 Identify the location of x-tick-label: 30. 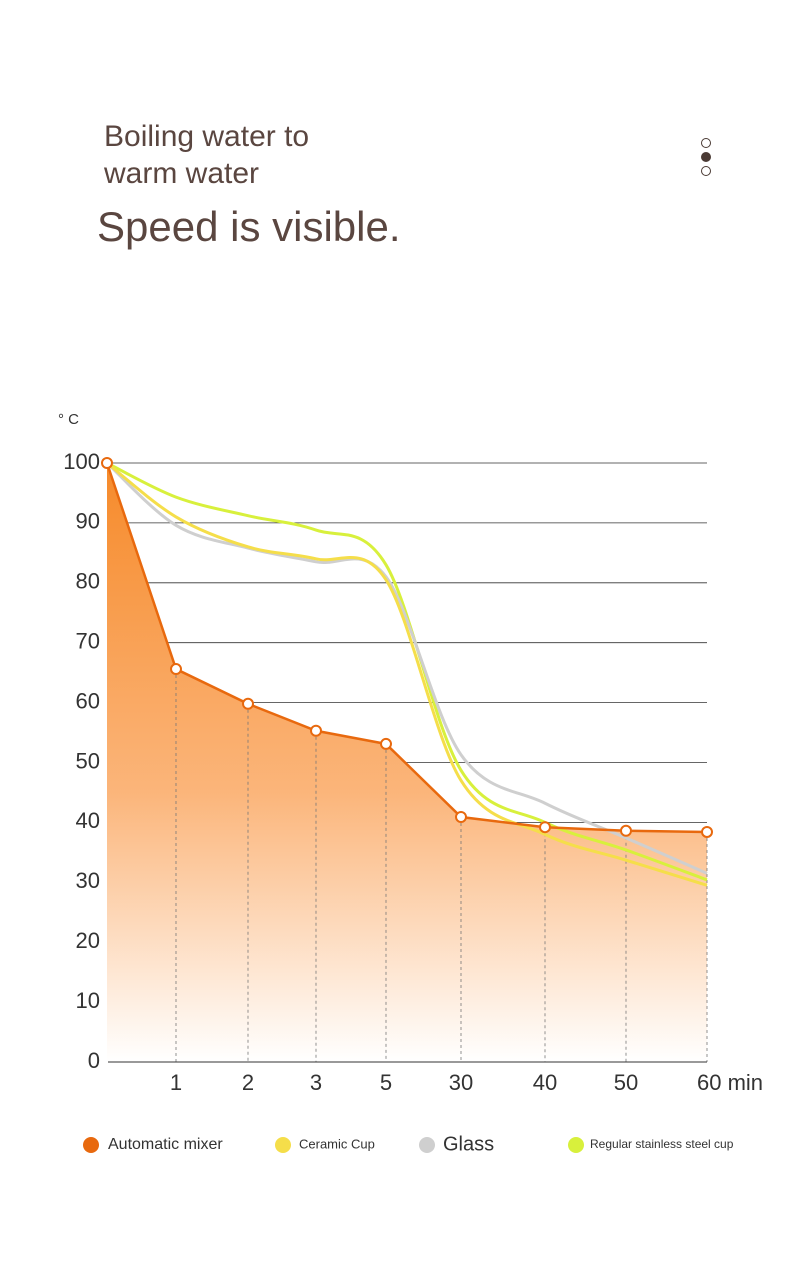
(461, 1082).